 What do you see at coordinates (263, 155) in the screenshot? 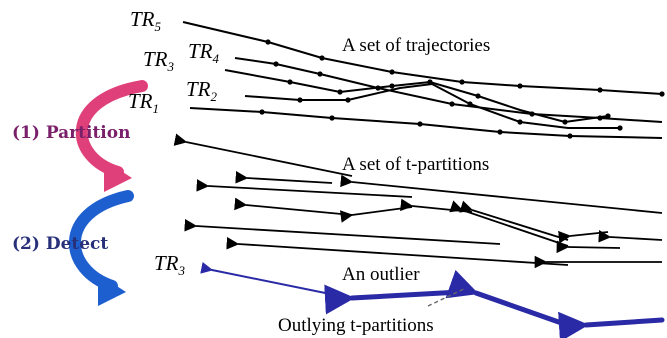
I see `partition-a` at bounding box center [263, 155].